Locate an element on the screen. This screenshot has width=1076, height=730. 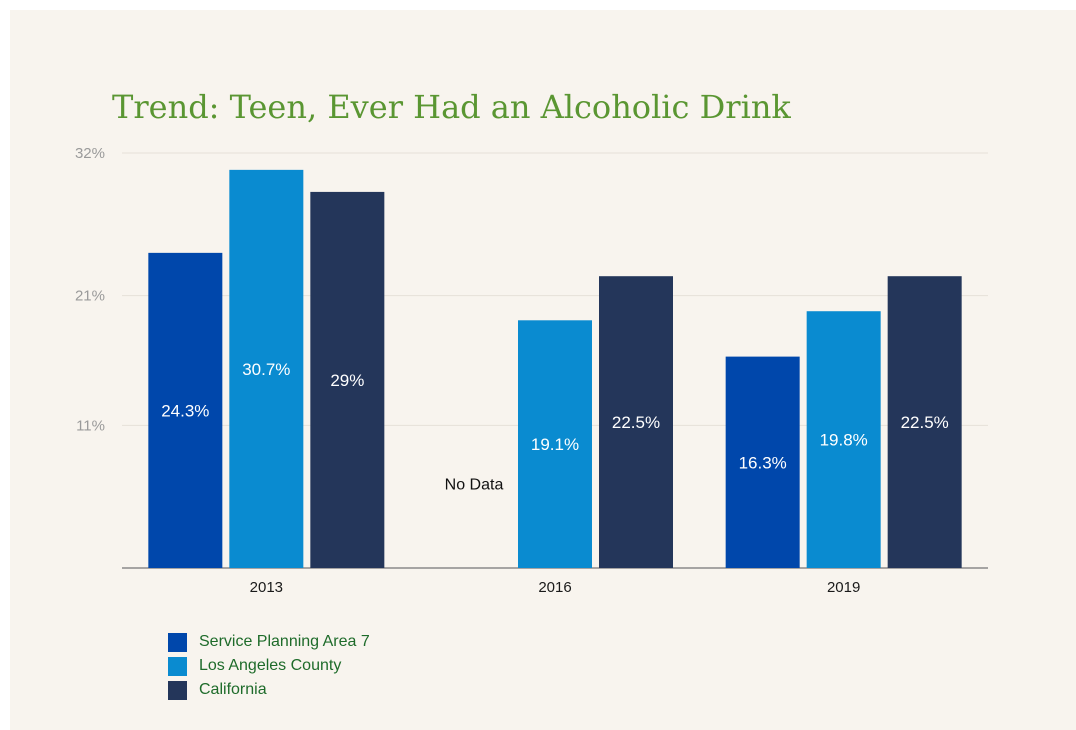
legend-item-los-angeles-county: Los Angeles County is located at coordinates (269, 666).